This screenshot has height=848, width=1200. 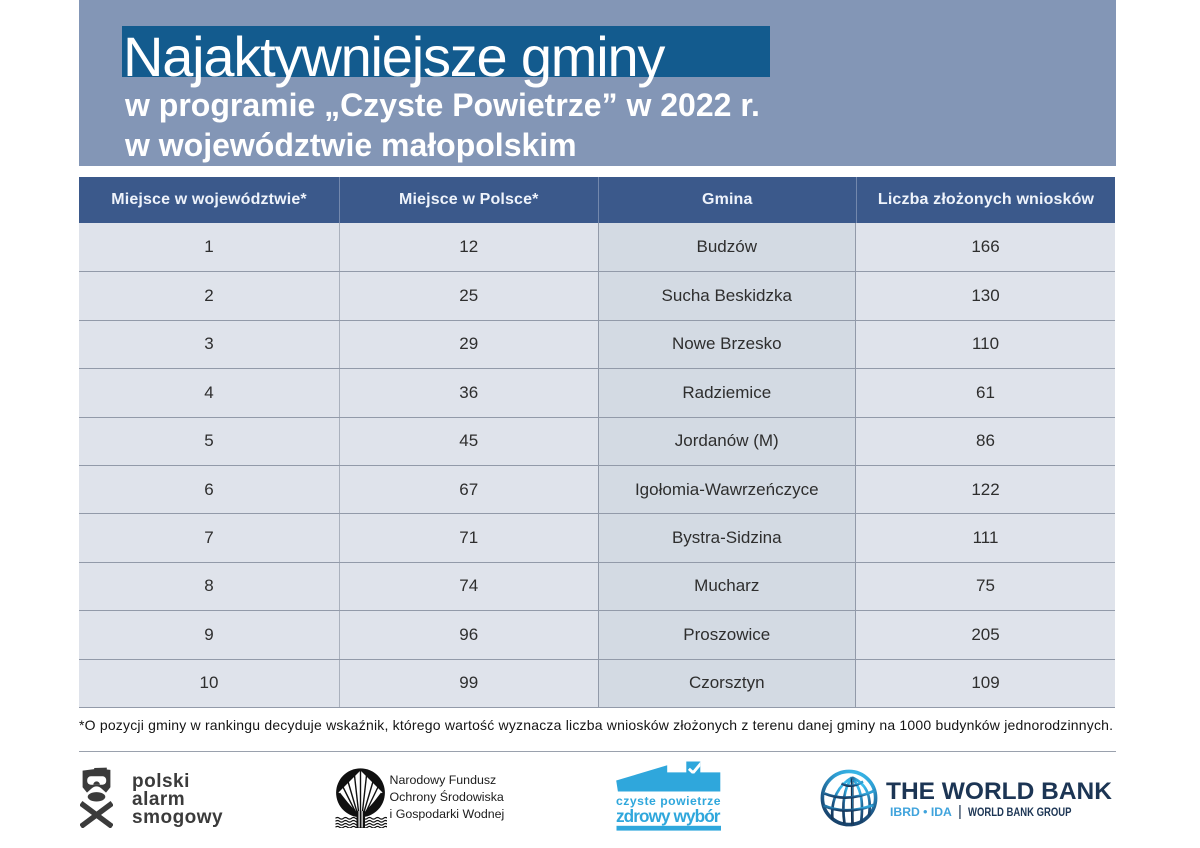 I want to click on svg-text: zdrowy wybór, so click(x=668, y=816).